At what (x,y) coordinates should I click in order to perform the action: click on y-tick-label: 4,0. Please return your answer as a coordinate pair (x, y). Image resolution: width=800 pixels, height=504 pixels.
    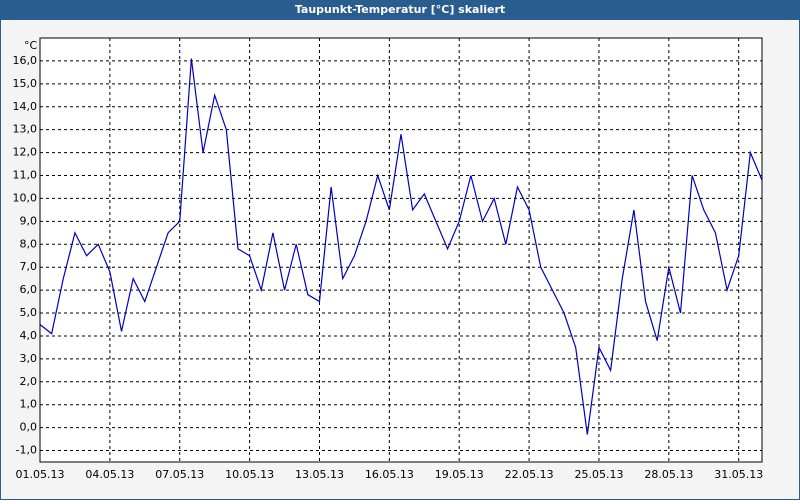
    Looking at the image, I should click on (29, 335).